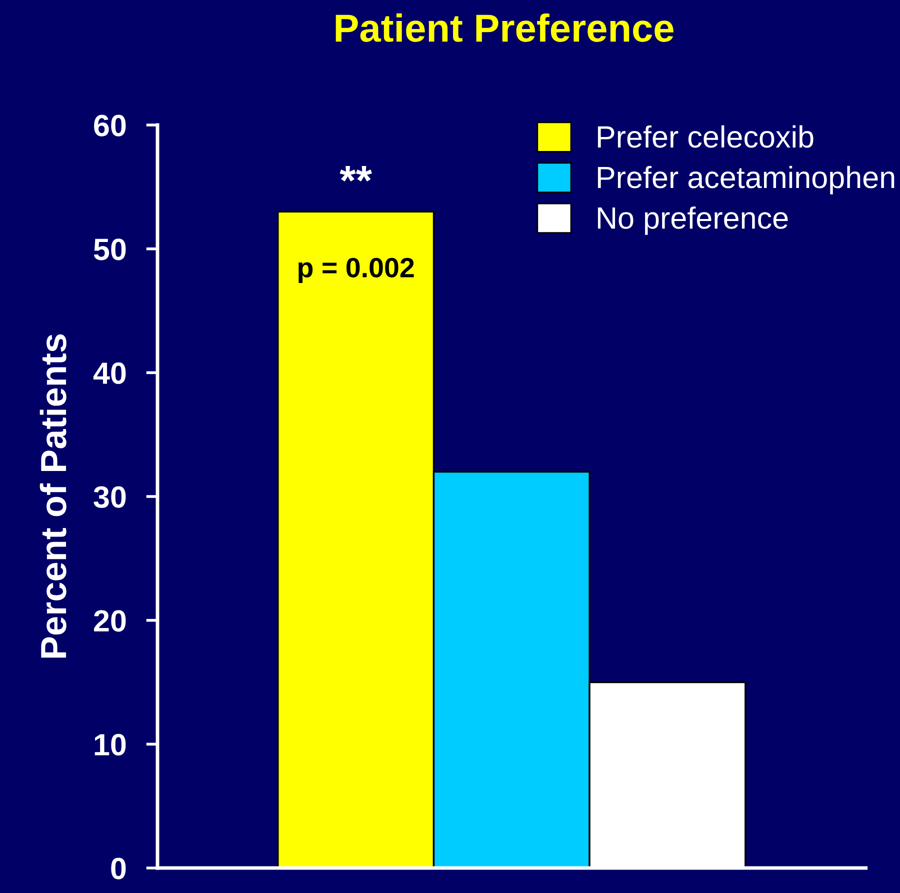 Image resolution: width=900 pixels, height=893 pixels. I want to click on chart-title: Patient Preference, so click(505, 27).